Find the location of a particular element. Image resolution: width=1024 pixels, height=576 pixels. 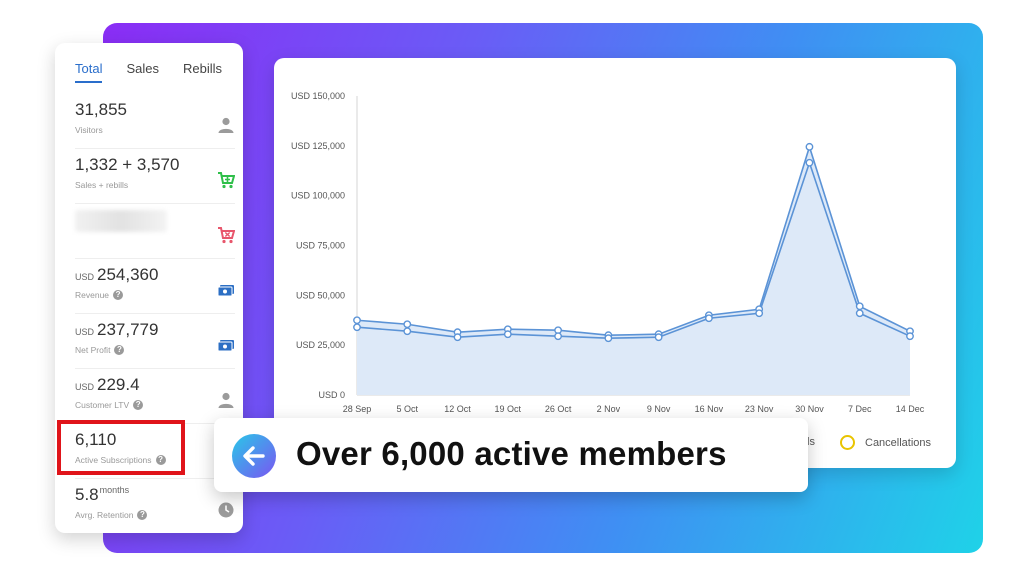

stat-label: Net Profit? is located at coordinates (155, 350).